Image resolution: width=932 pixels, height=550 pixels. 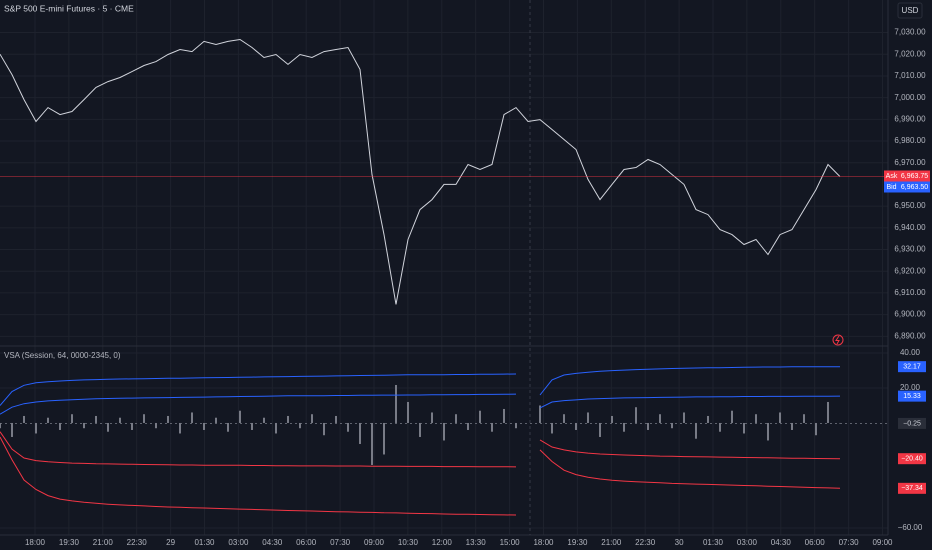 I want to click on x-tick-label: 04:30, so click(x=781, y=542).